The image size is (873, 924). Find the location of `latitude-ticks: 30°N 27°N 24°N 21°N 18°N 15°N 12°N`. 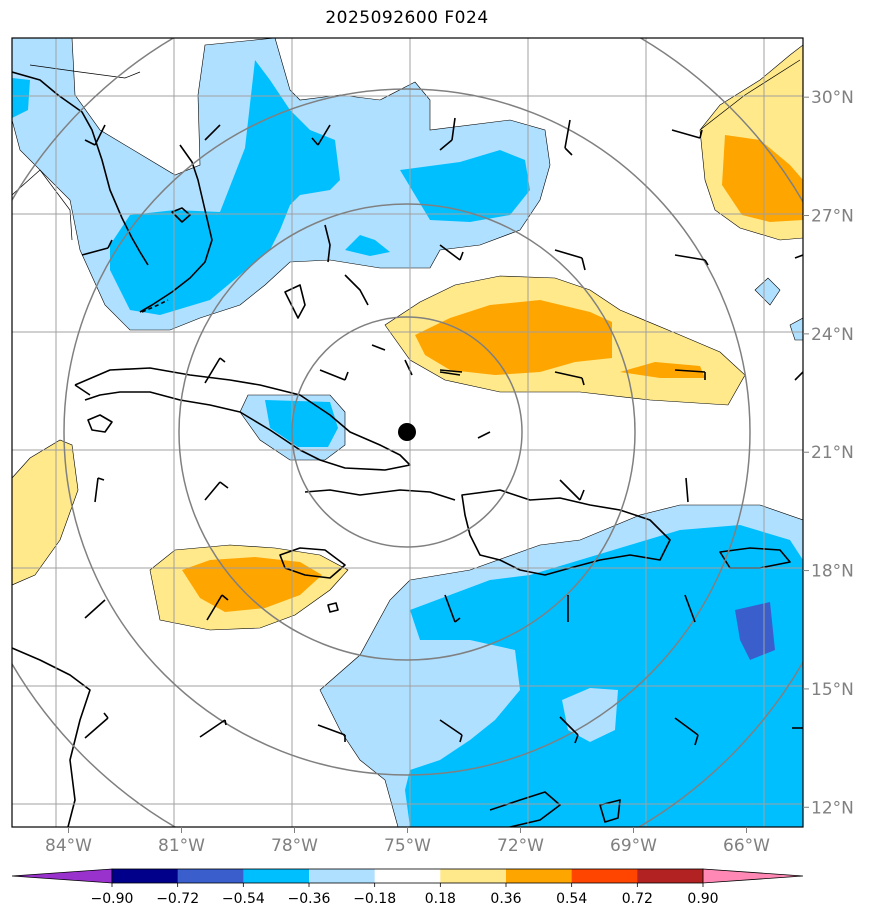

latitude-ticks: 30°N 27°N 24°N 21°N 18°N 15°N 12°N is located at coordinates (828, 453).